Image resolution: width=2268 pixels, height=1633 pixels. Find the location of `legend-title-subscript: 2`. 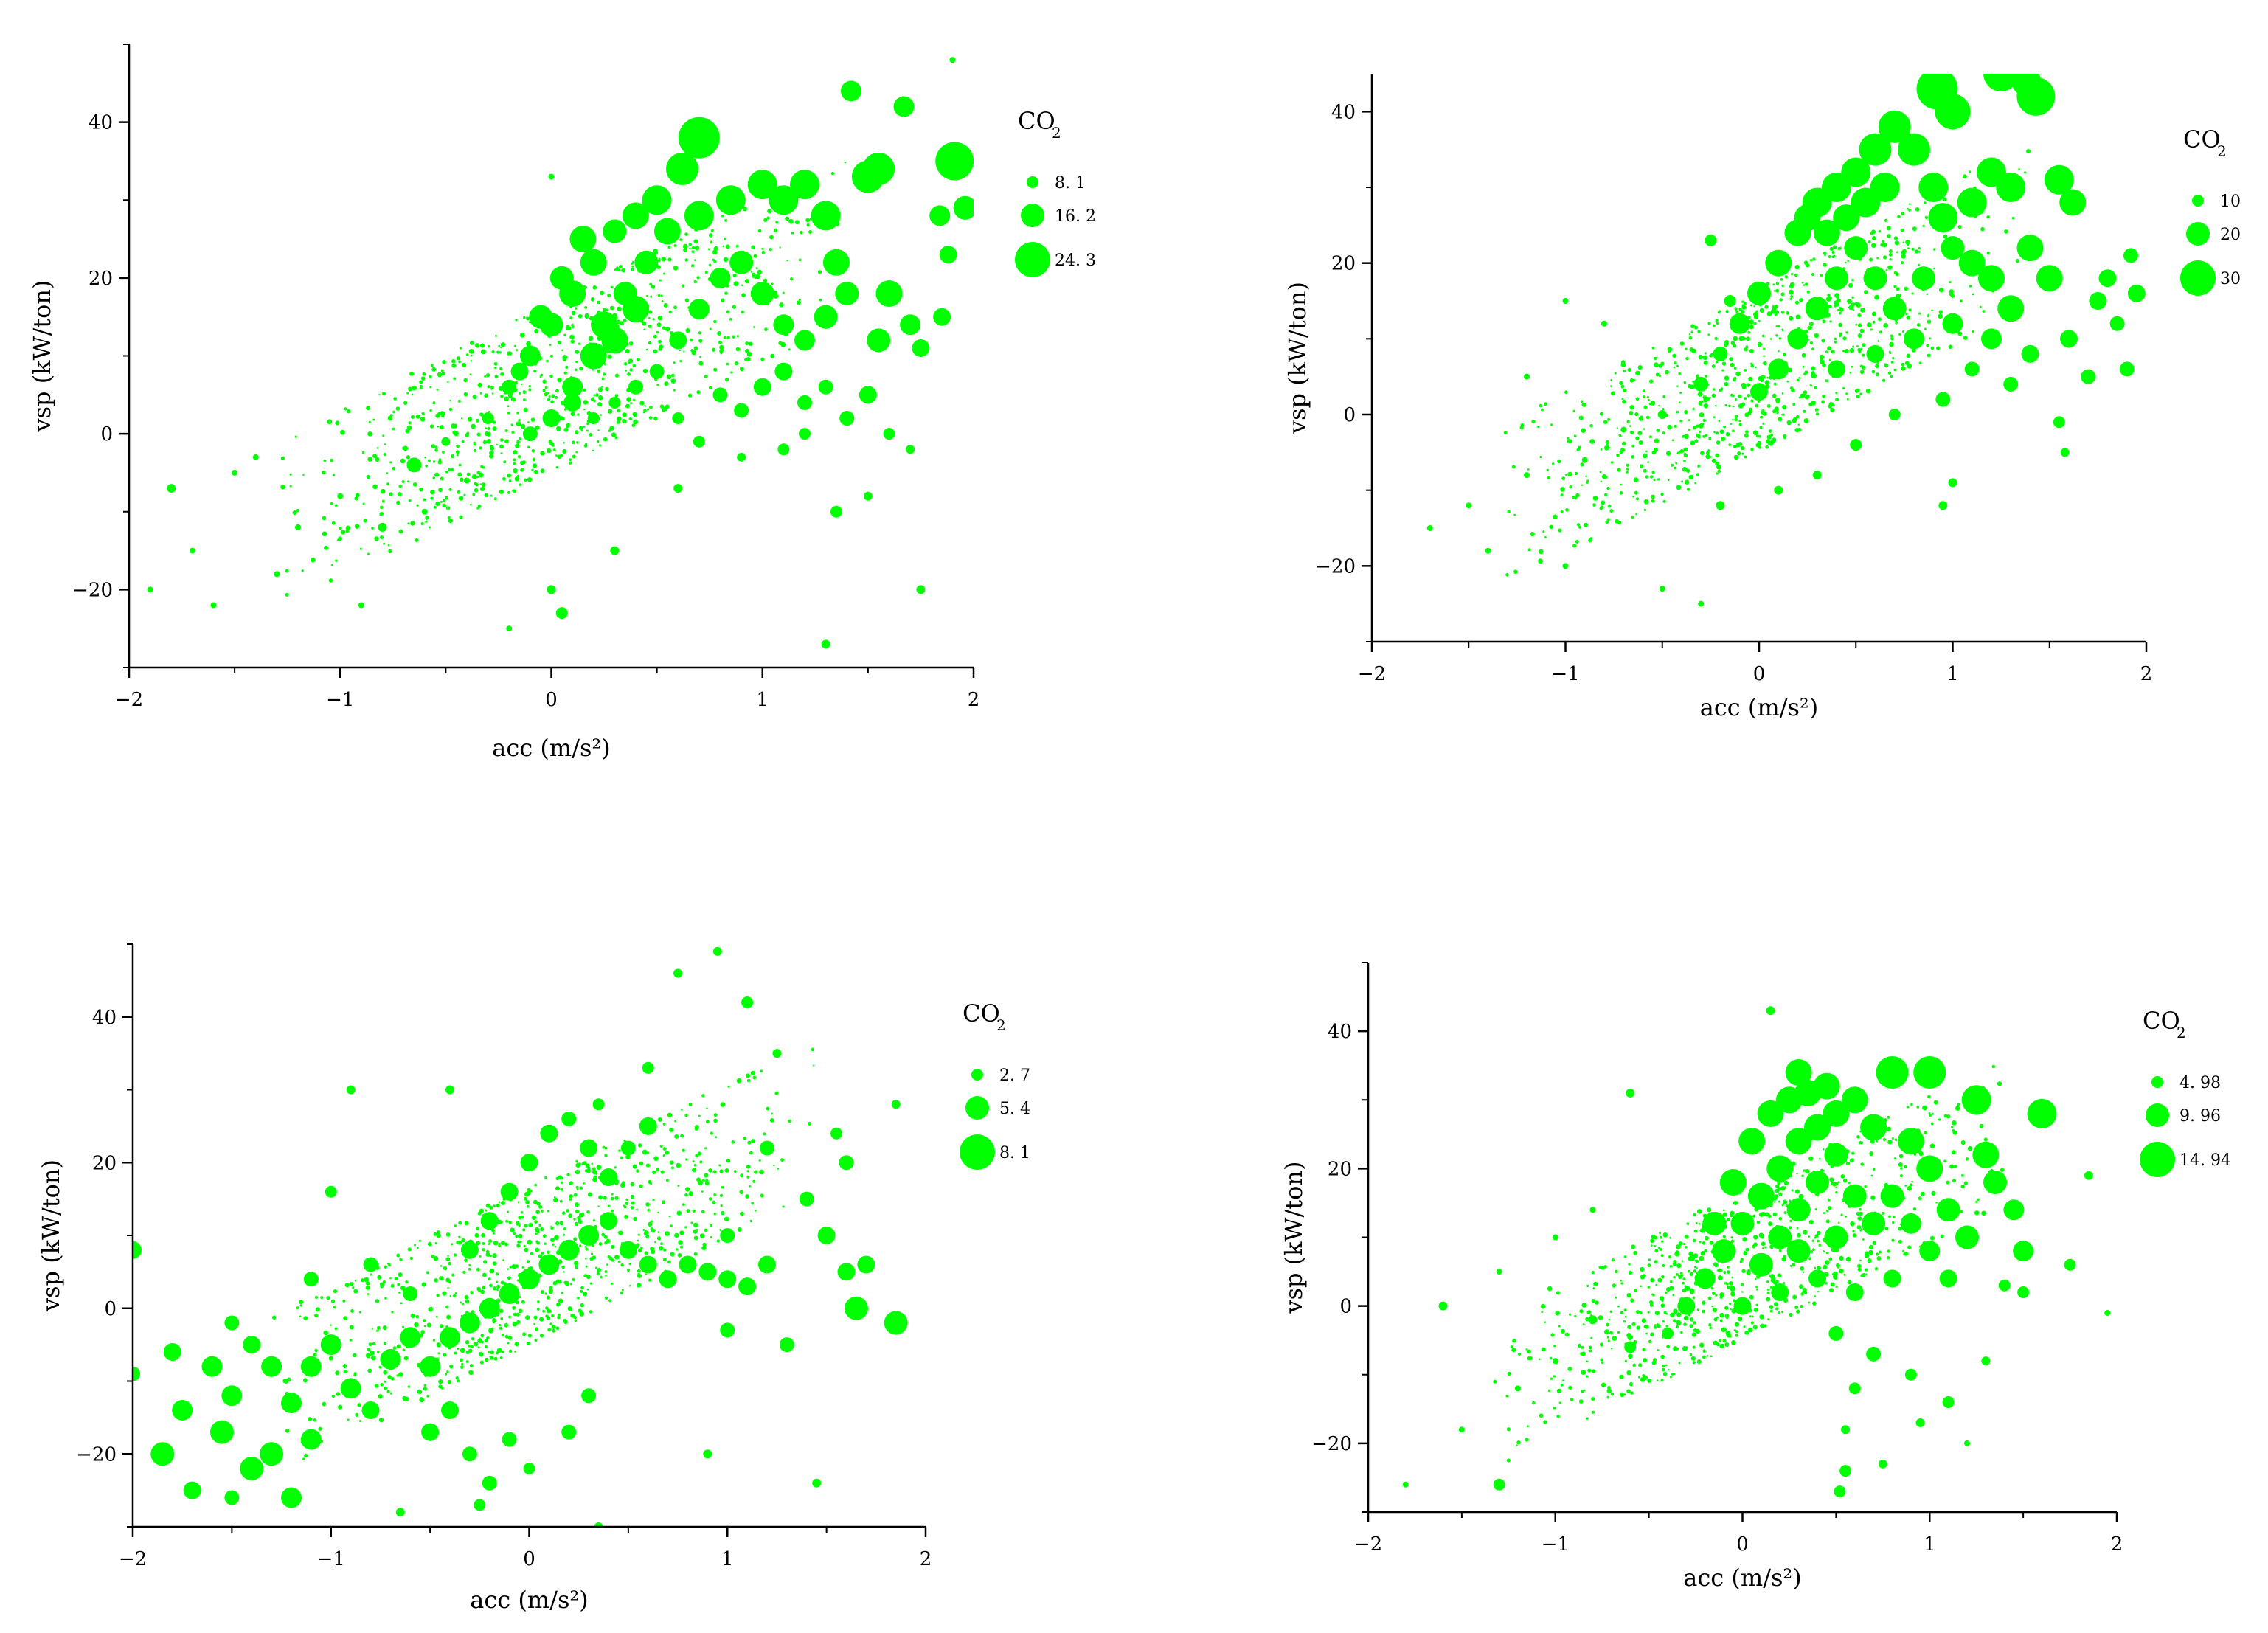

legend-title-subscript: 2 is located at coordinates (1056, 133).